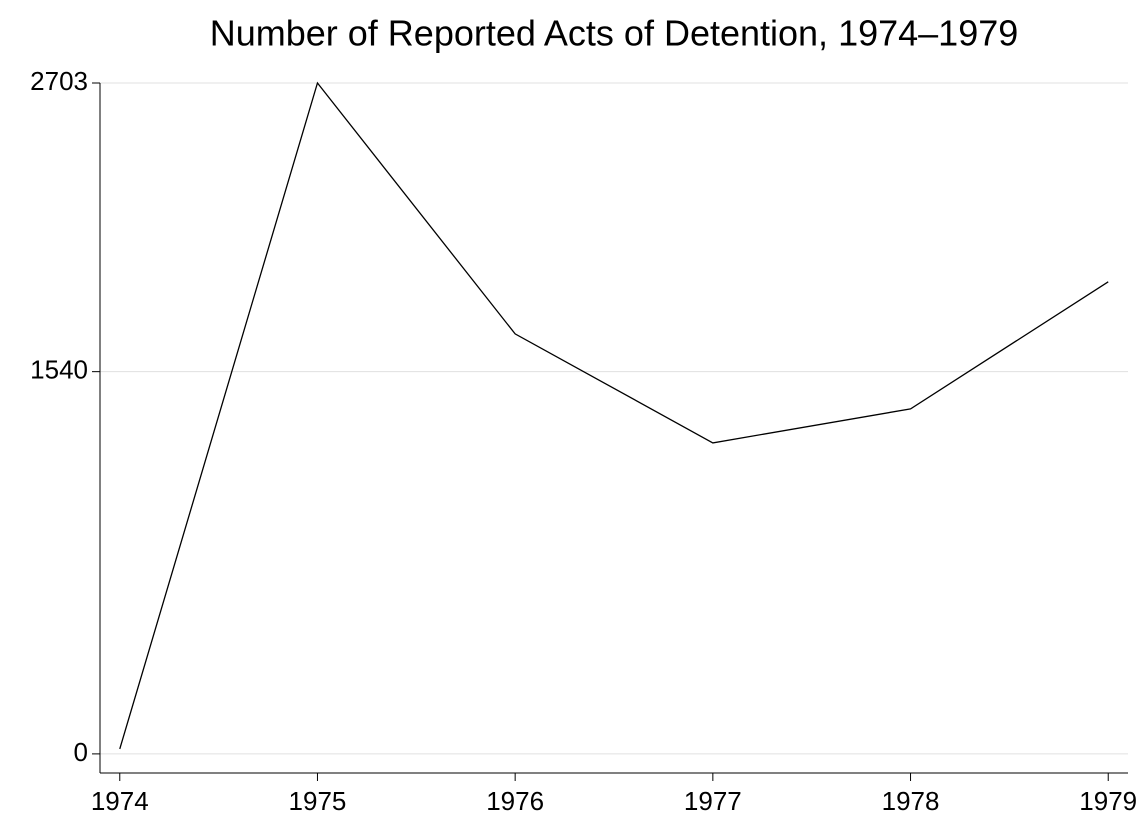 This screenshot has height=820, width=1146. Describe the element at coordinates (713, 801) in the screenshot. I see `x-tick-label: 1977` at that location.